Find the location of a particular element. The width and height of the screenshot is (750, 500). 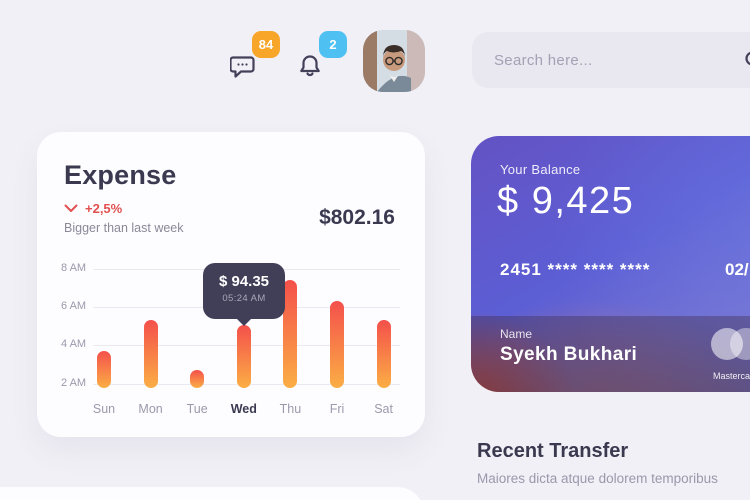

chat-icon is located at coordinates (242, 67).